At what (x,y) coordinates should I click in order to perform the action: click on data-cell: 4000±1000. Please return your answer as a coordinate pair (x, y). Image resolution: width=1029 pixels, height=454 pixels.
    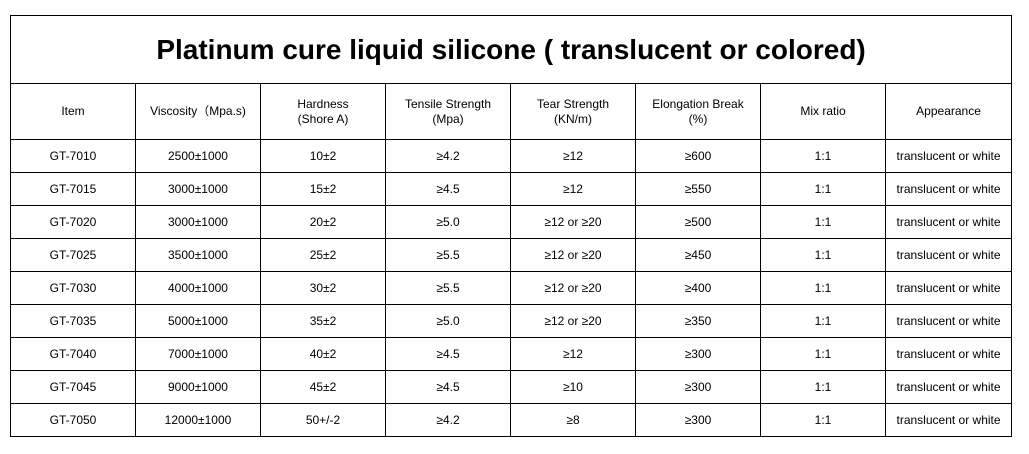
    Looking at the image, I should click on (198, 288).